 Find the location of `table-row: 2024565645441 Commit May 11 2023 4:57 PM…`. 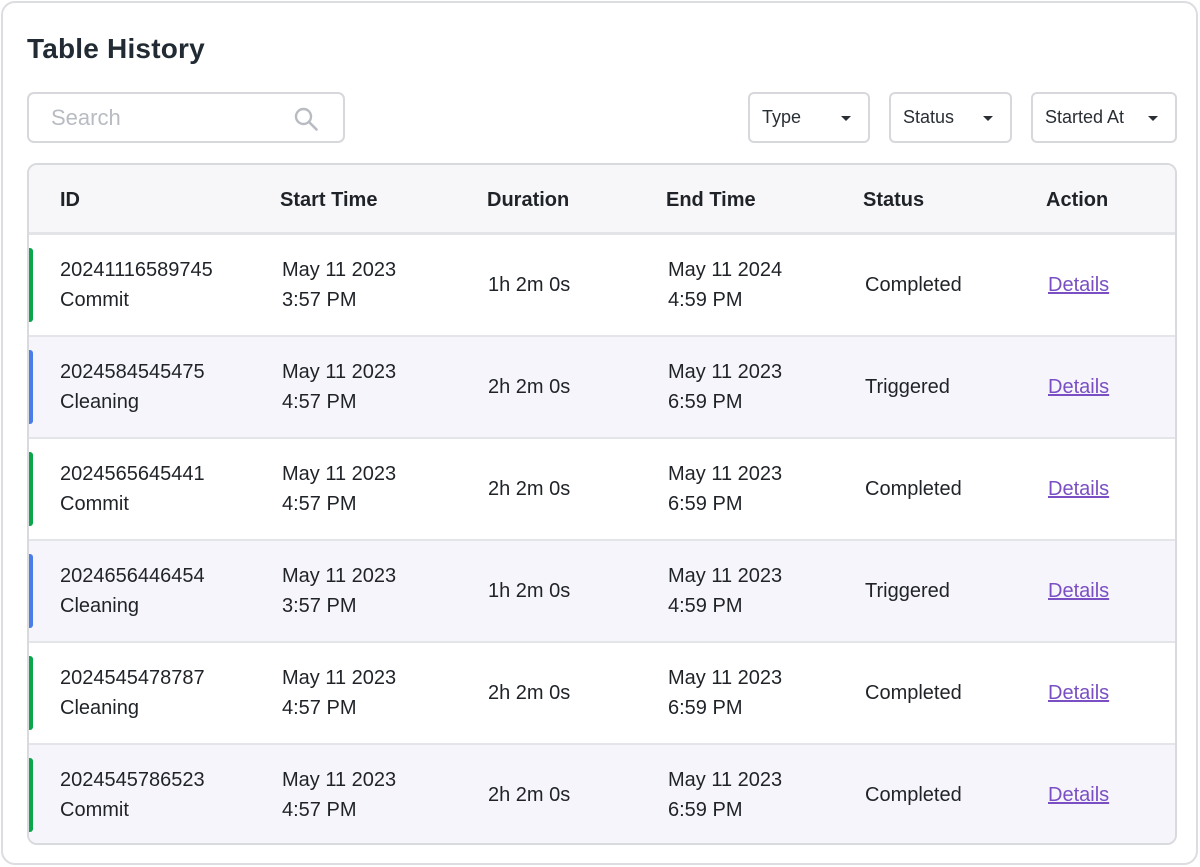

table-row: 2024565645441 Commit May 11 2023 4:57 PM… is located at coordinates (602, 490).